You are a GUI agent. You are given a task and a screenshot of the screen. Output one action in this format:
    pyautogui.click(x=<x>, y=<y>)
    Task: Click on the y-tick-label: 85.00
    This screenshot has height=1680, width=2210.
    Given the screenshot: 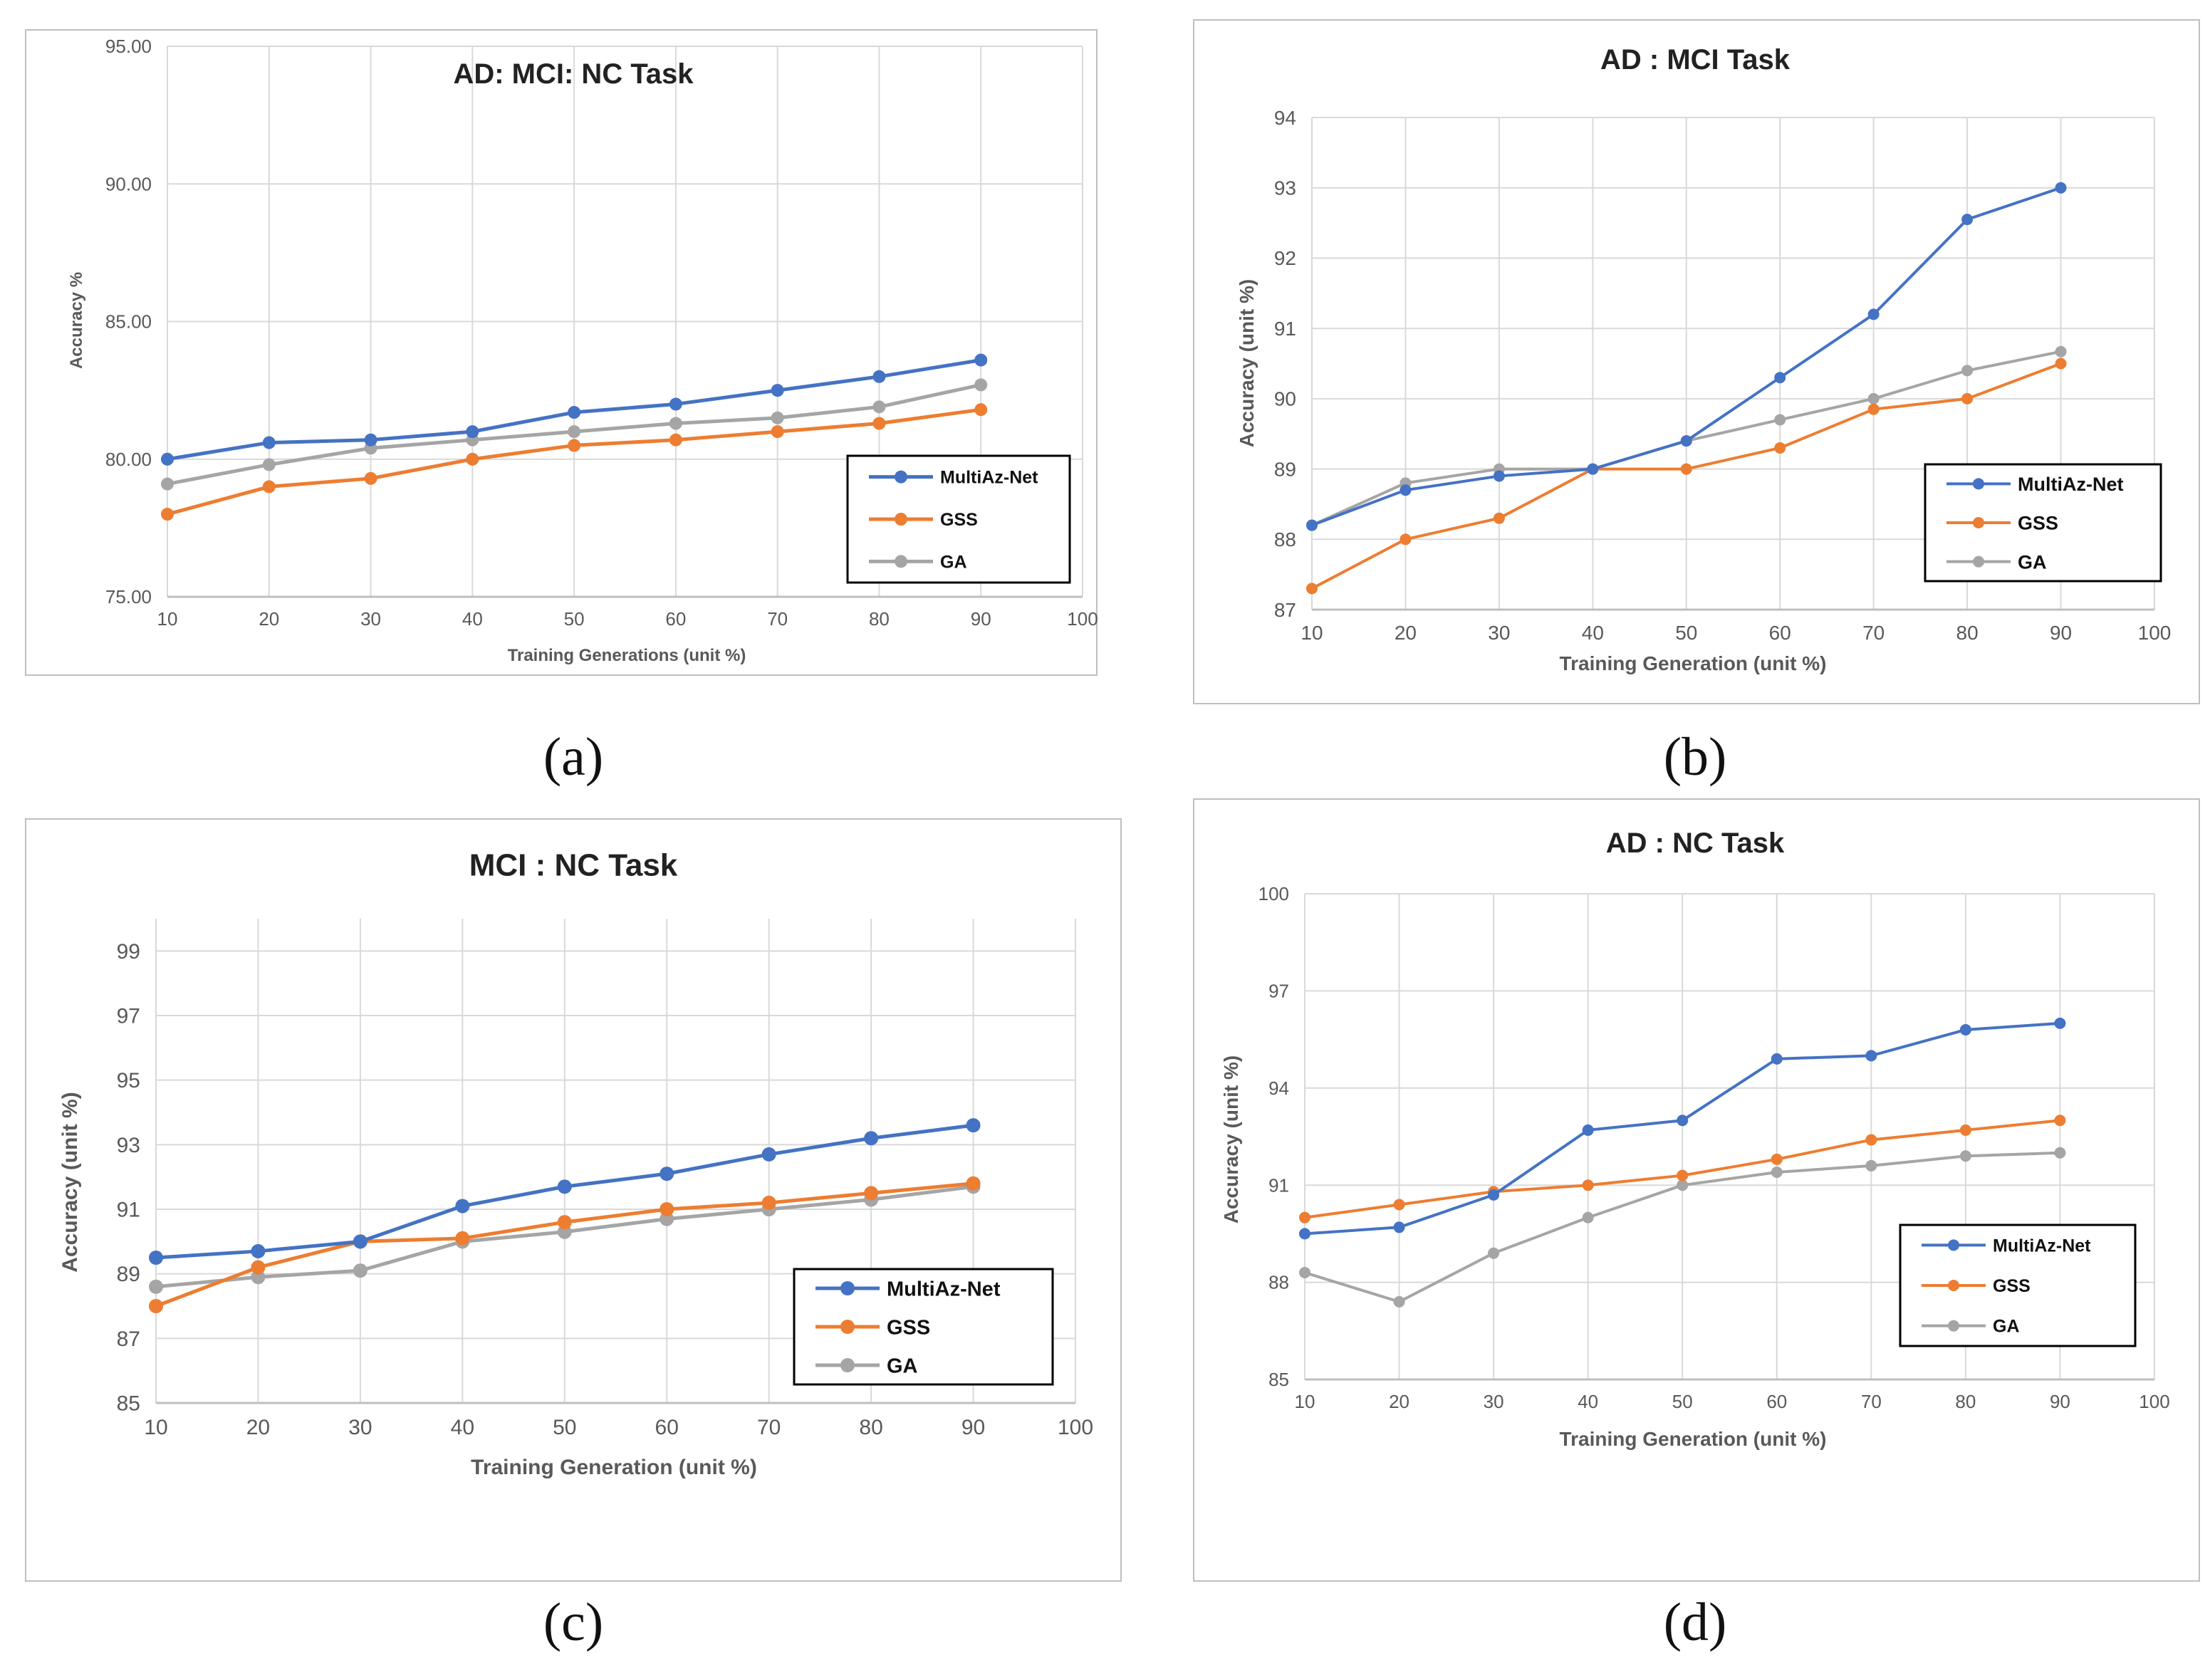 What is the action you would take?
    pyautogui.click(x=128, y=322)
    